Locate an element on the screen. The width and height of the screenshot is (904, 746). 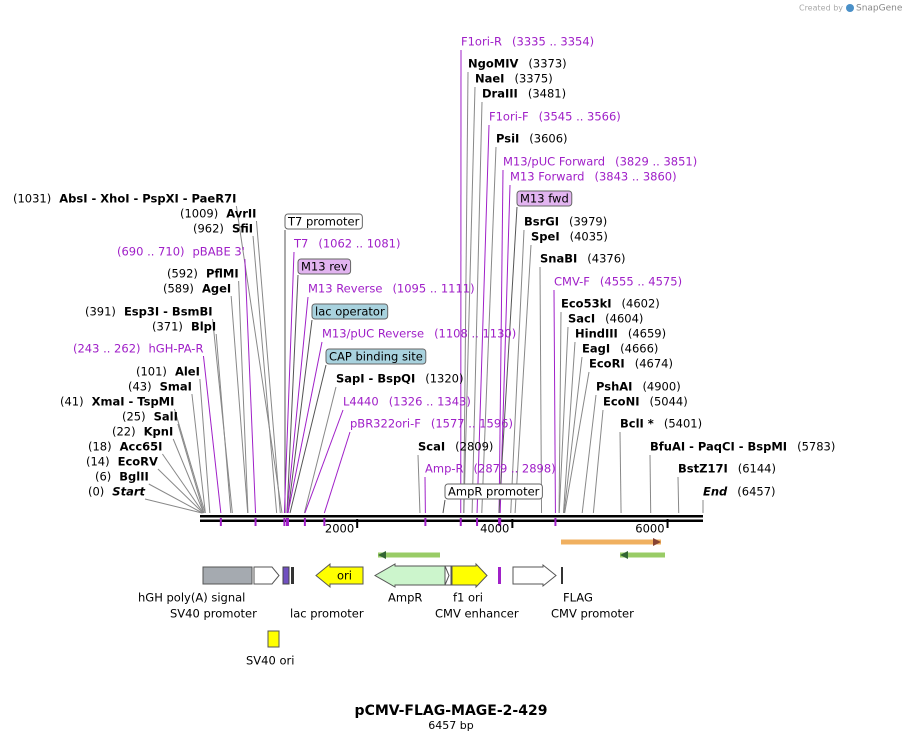
feature-label: CMV promoter is located at coordinates (592, 614).